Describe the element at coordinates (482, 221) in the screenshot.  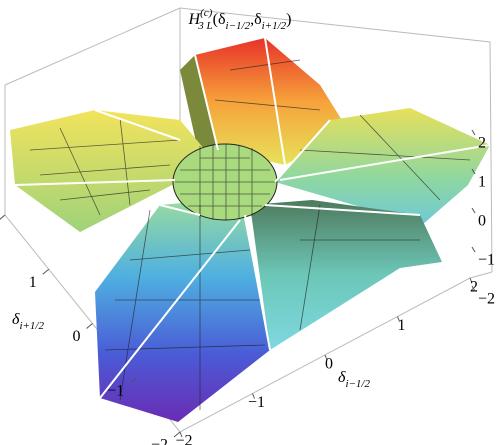
I see `z-tick-label: 0` at that location.